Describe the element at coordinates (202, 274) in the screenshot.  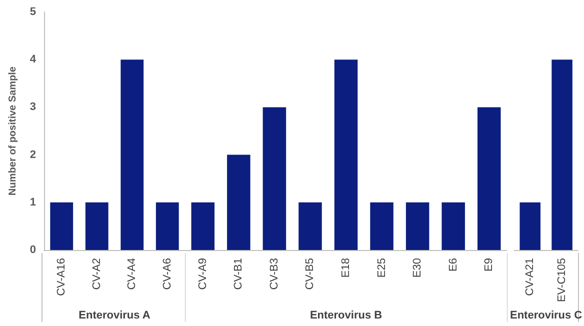
I see `x-tick-label: CV-A9` at that location.